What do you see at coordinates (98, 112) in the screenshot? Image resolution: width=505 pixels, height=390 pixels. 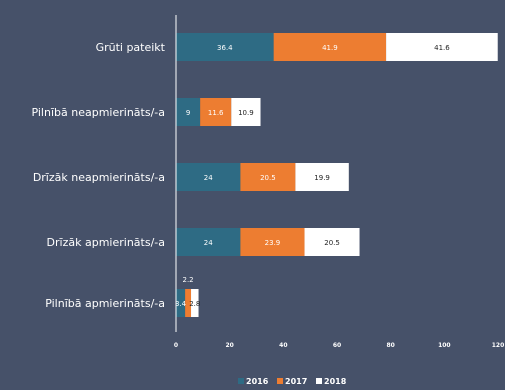 I see `category-label: Pilnībā neapmierināts/-a` at bounding box center [98, 112].